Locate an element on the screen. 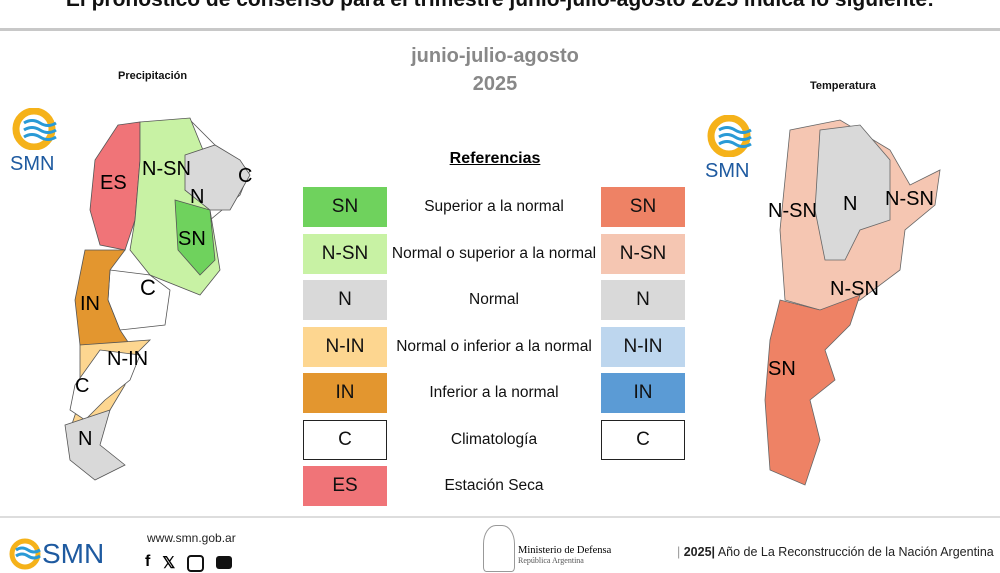 Image resolution: width=1000 pixels, height=573 pixels. social-links: f 𝕏 is located at coordinates (189, 563).